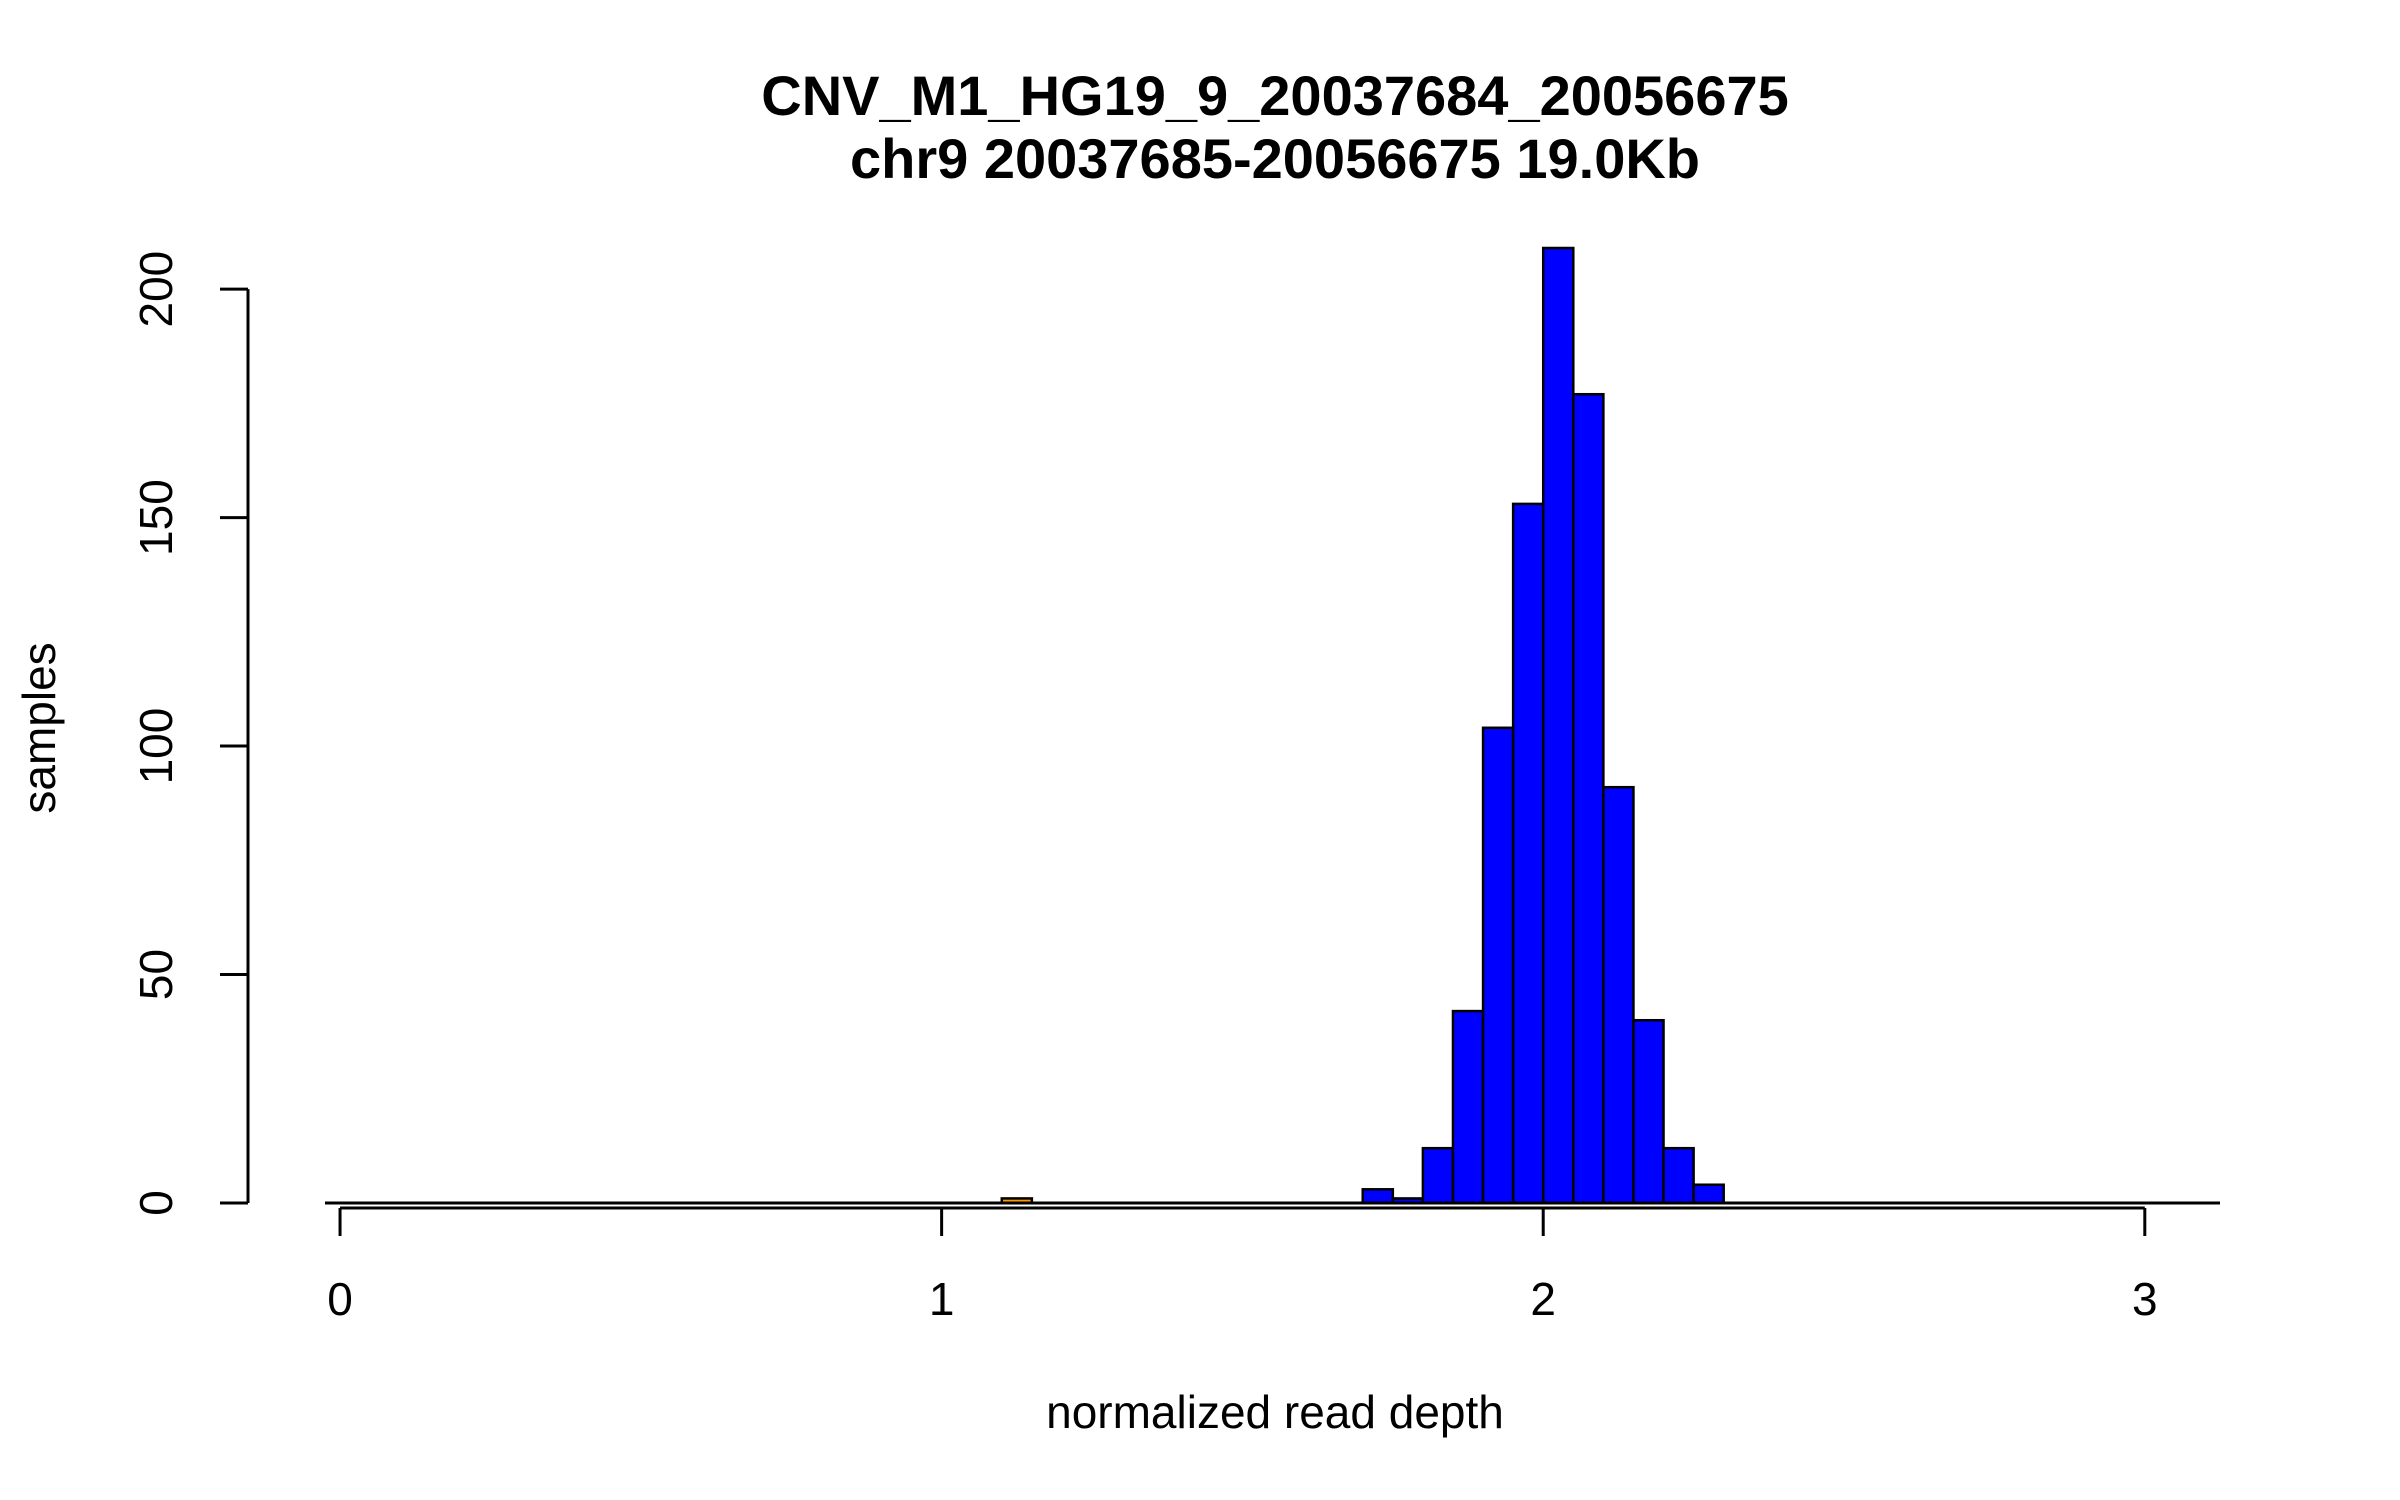  Describe the element at coordinates (1242, 1265) in the screenshot. I see `x-axis: 0 1 2 3` at that location.